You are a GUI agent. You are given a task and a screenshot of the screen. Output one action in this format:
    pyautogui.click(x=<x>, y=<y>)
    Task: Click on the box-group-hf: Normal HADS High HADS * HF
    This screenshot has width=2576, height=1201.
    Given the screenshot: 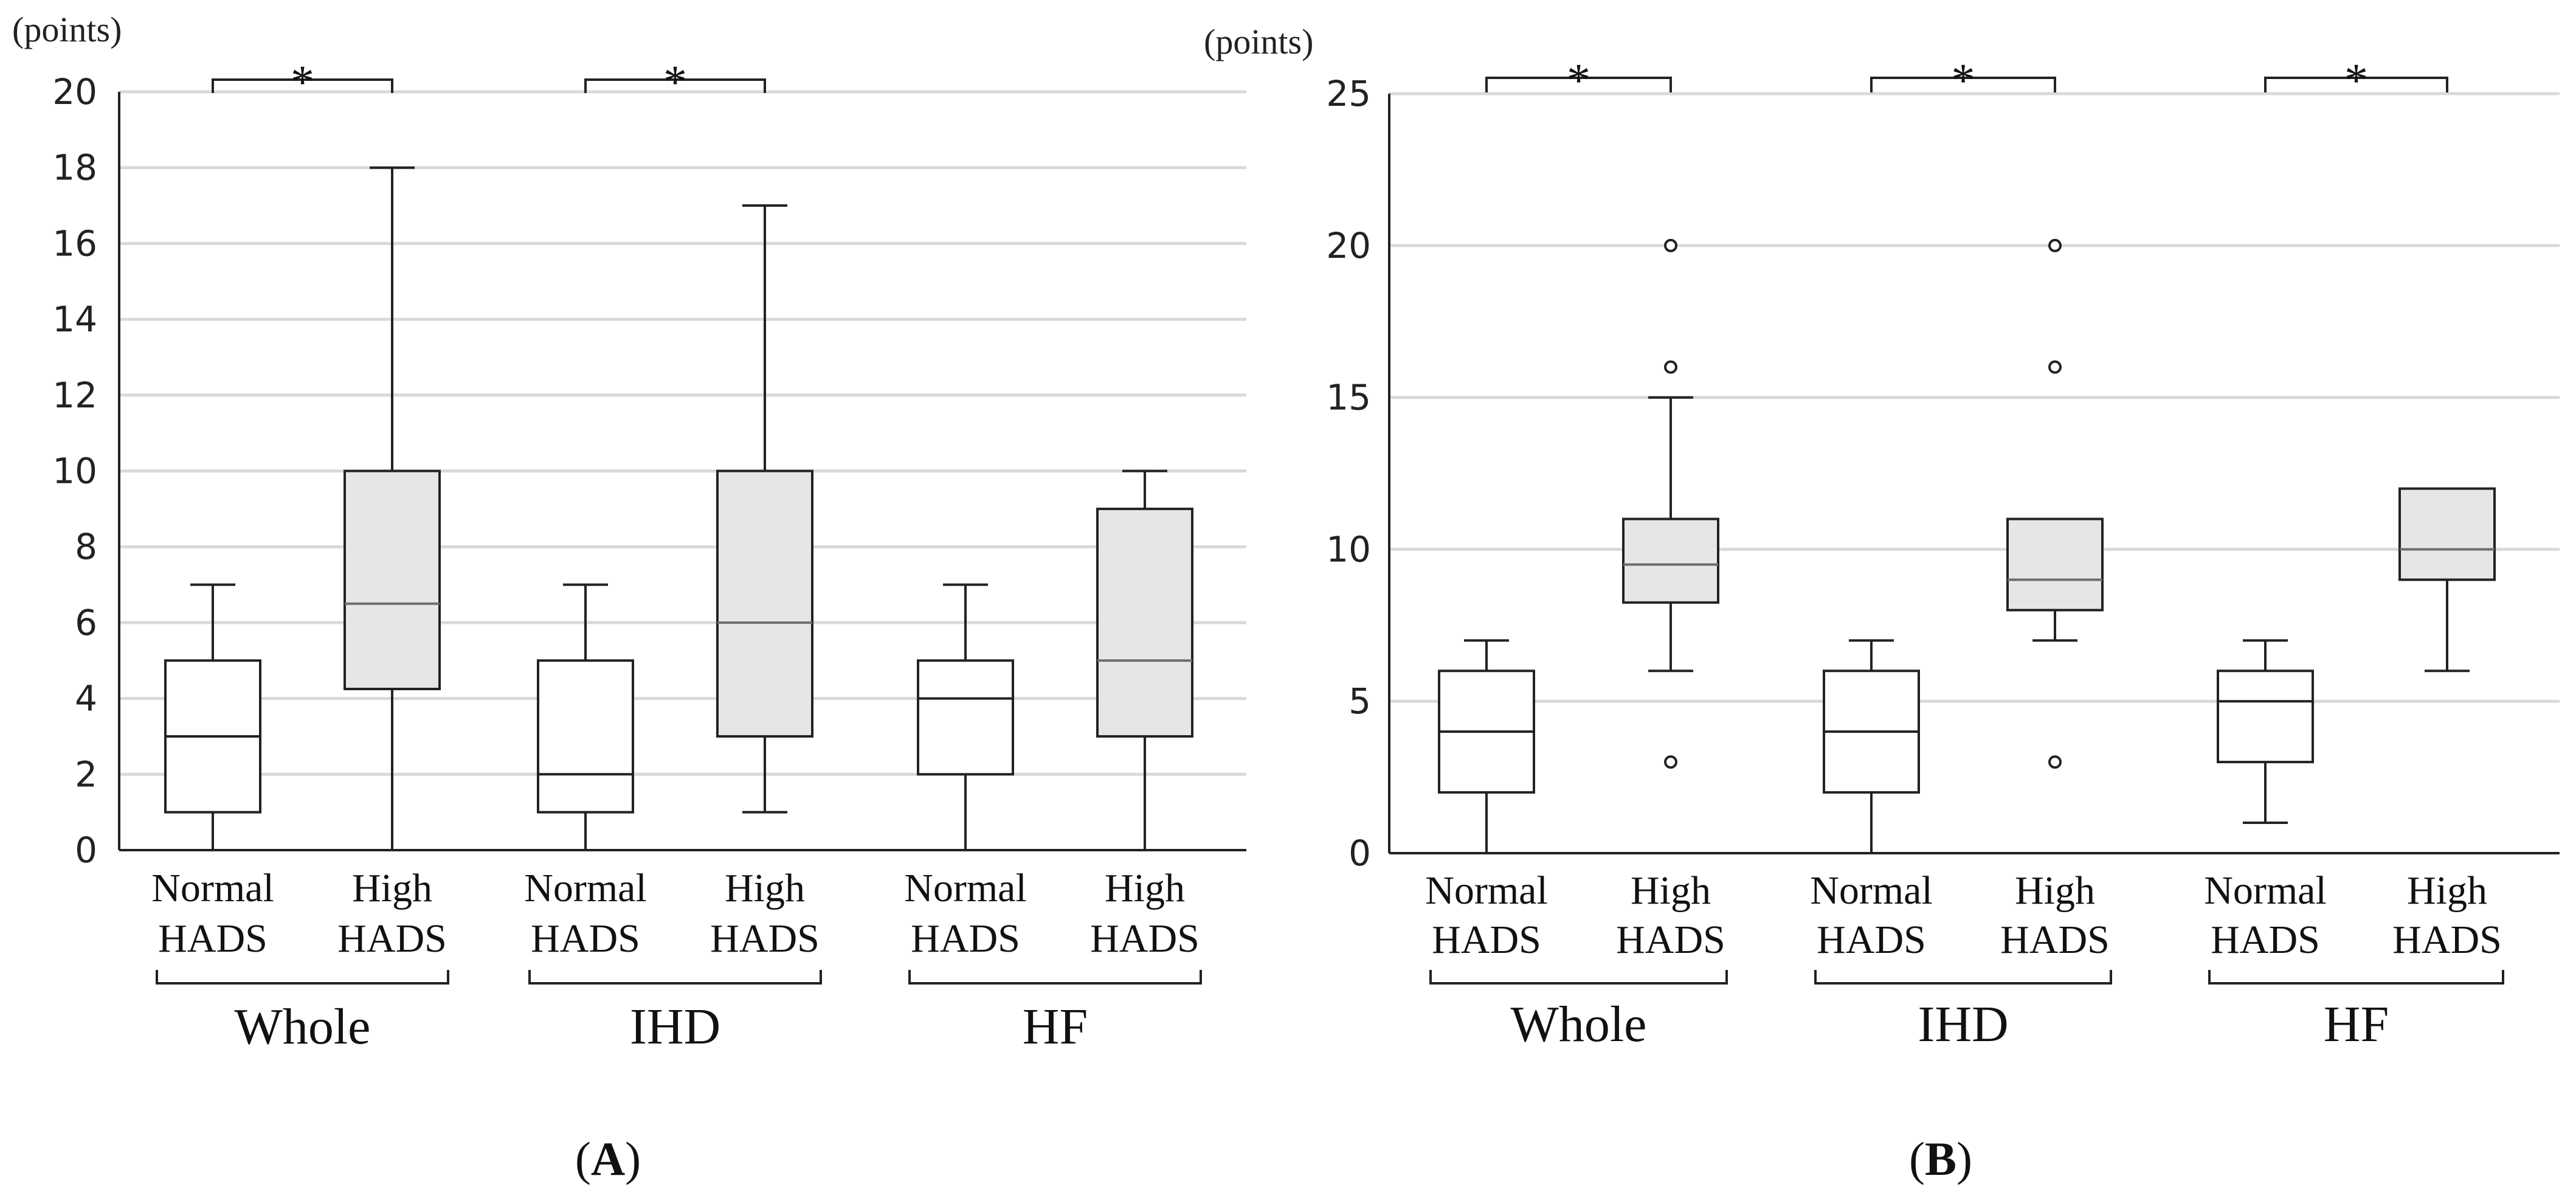 What is the action you would take?
    pyautogui.click(x=2354, y=553)
    